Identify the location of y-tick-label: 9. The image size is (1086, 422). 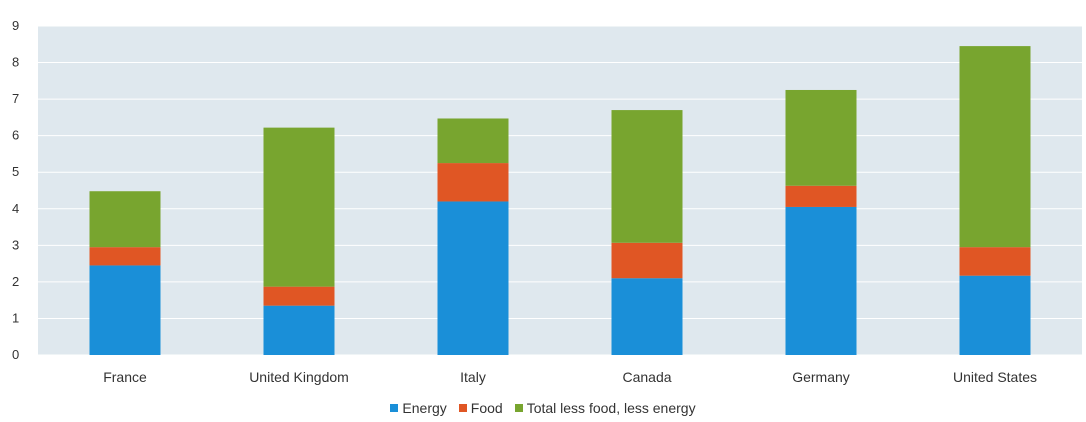
(15, 25).